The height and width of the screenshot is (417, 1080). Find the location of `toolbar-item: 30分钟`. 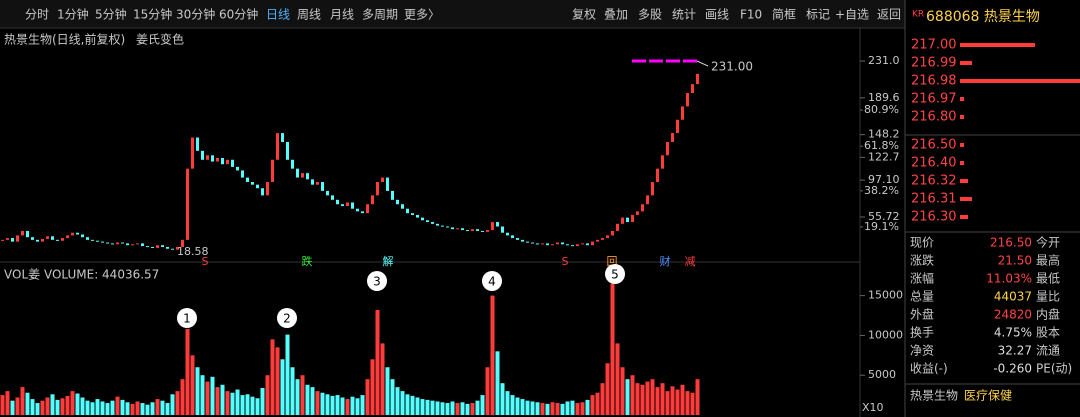

toolbar-item: 30分钟 is located at coordinates (195, 14).